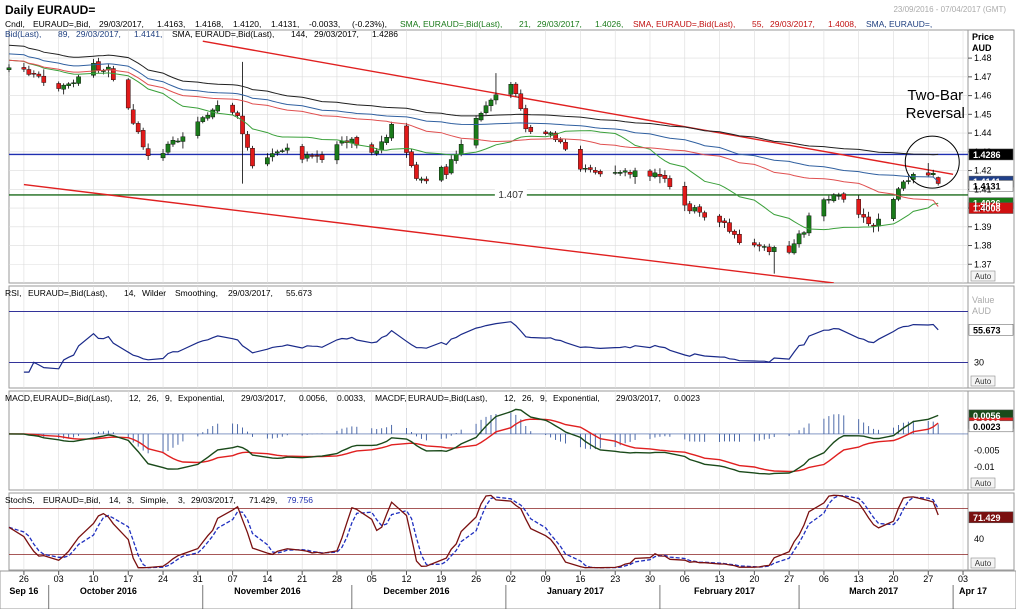  What do you see at coordinates (263, 500) in the screenshot?
I see `legend-text: 71.429,` at bounding box center [263, 500].